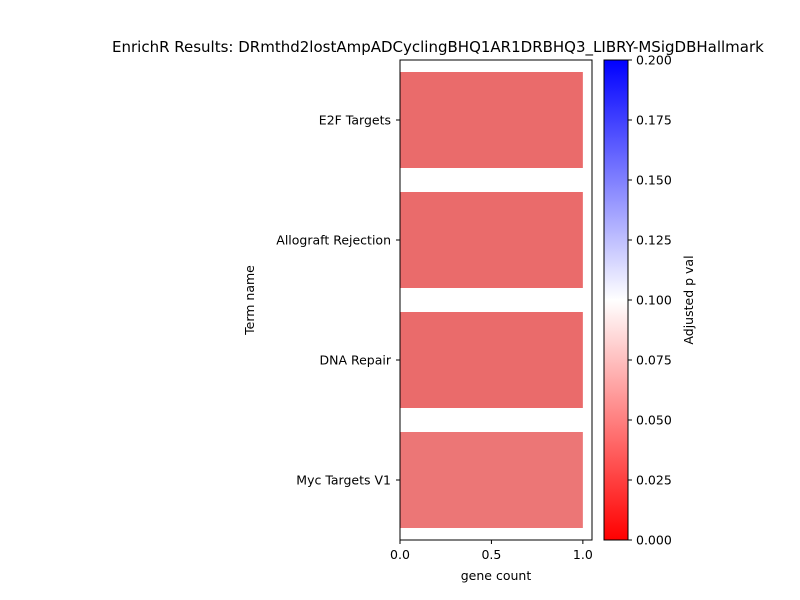  What do you see at coordinates (491, 360) in the screenshot?
I see `bar-dna-repair` at bounding box center [491, 360].